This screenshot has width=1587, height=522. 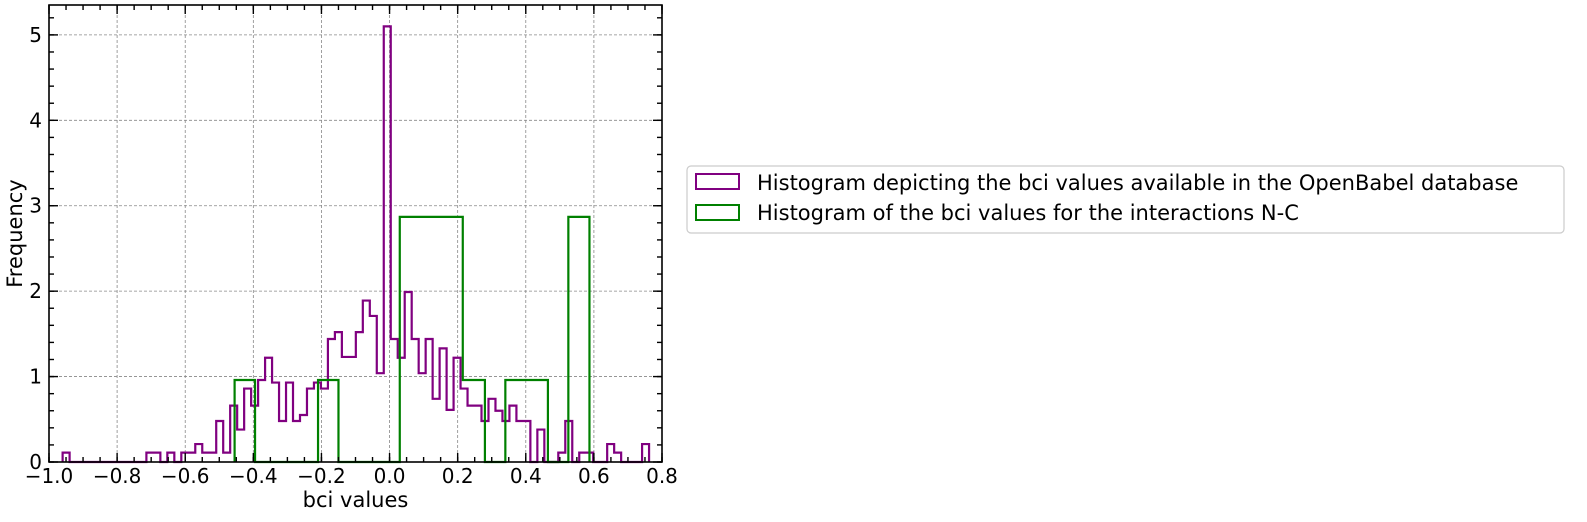 What do you see at coordinates (49, 476) in the screenshot?
I see `x-tick-label: −1.0` at bounding box center [49, 476].